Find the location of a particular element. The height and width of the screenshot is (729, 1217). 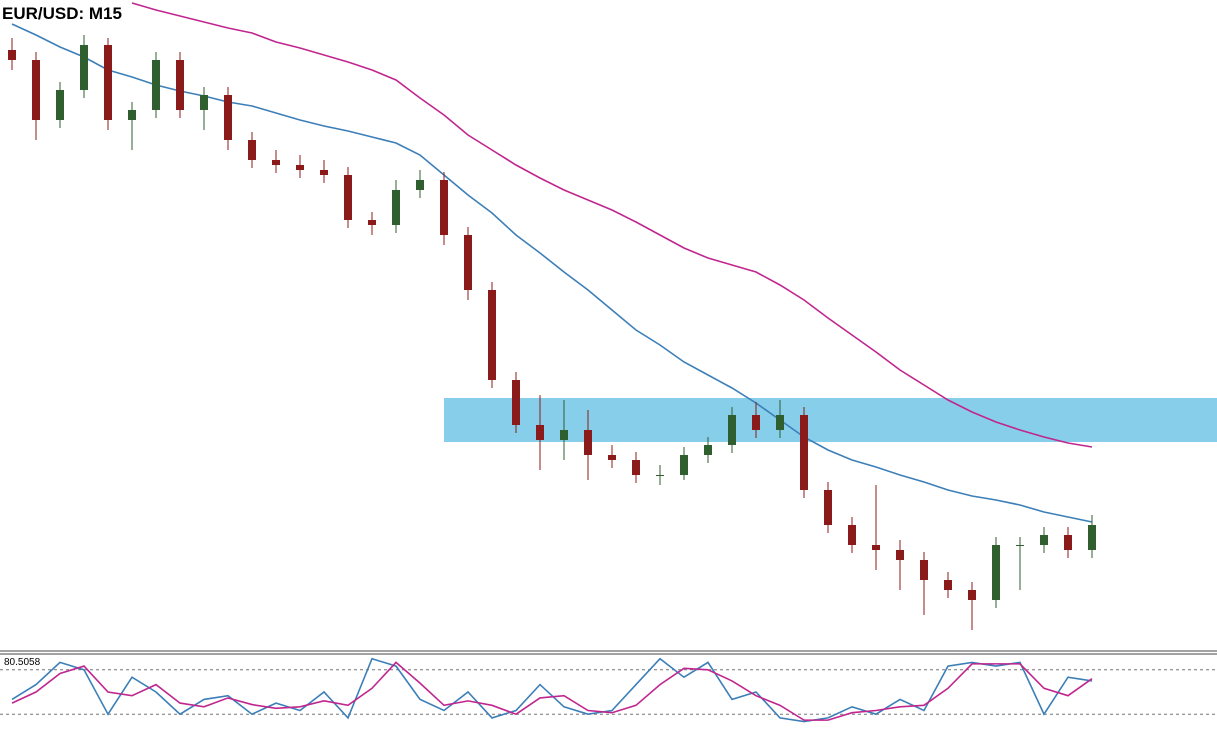

resistance-zone is located at coordinates (830, 420).